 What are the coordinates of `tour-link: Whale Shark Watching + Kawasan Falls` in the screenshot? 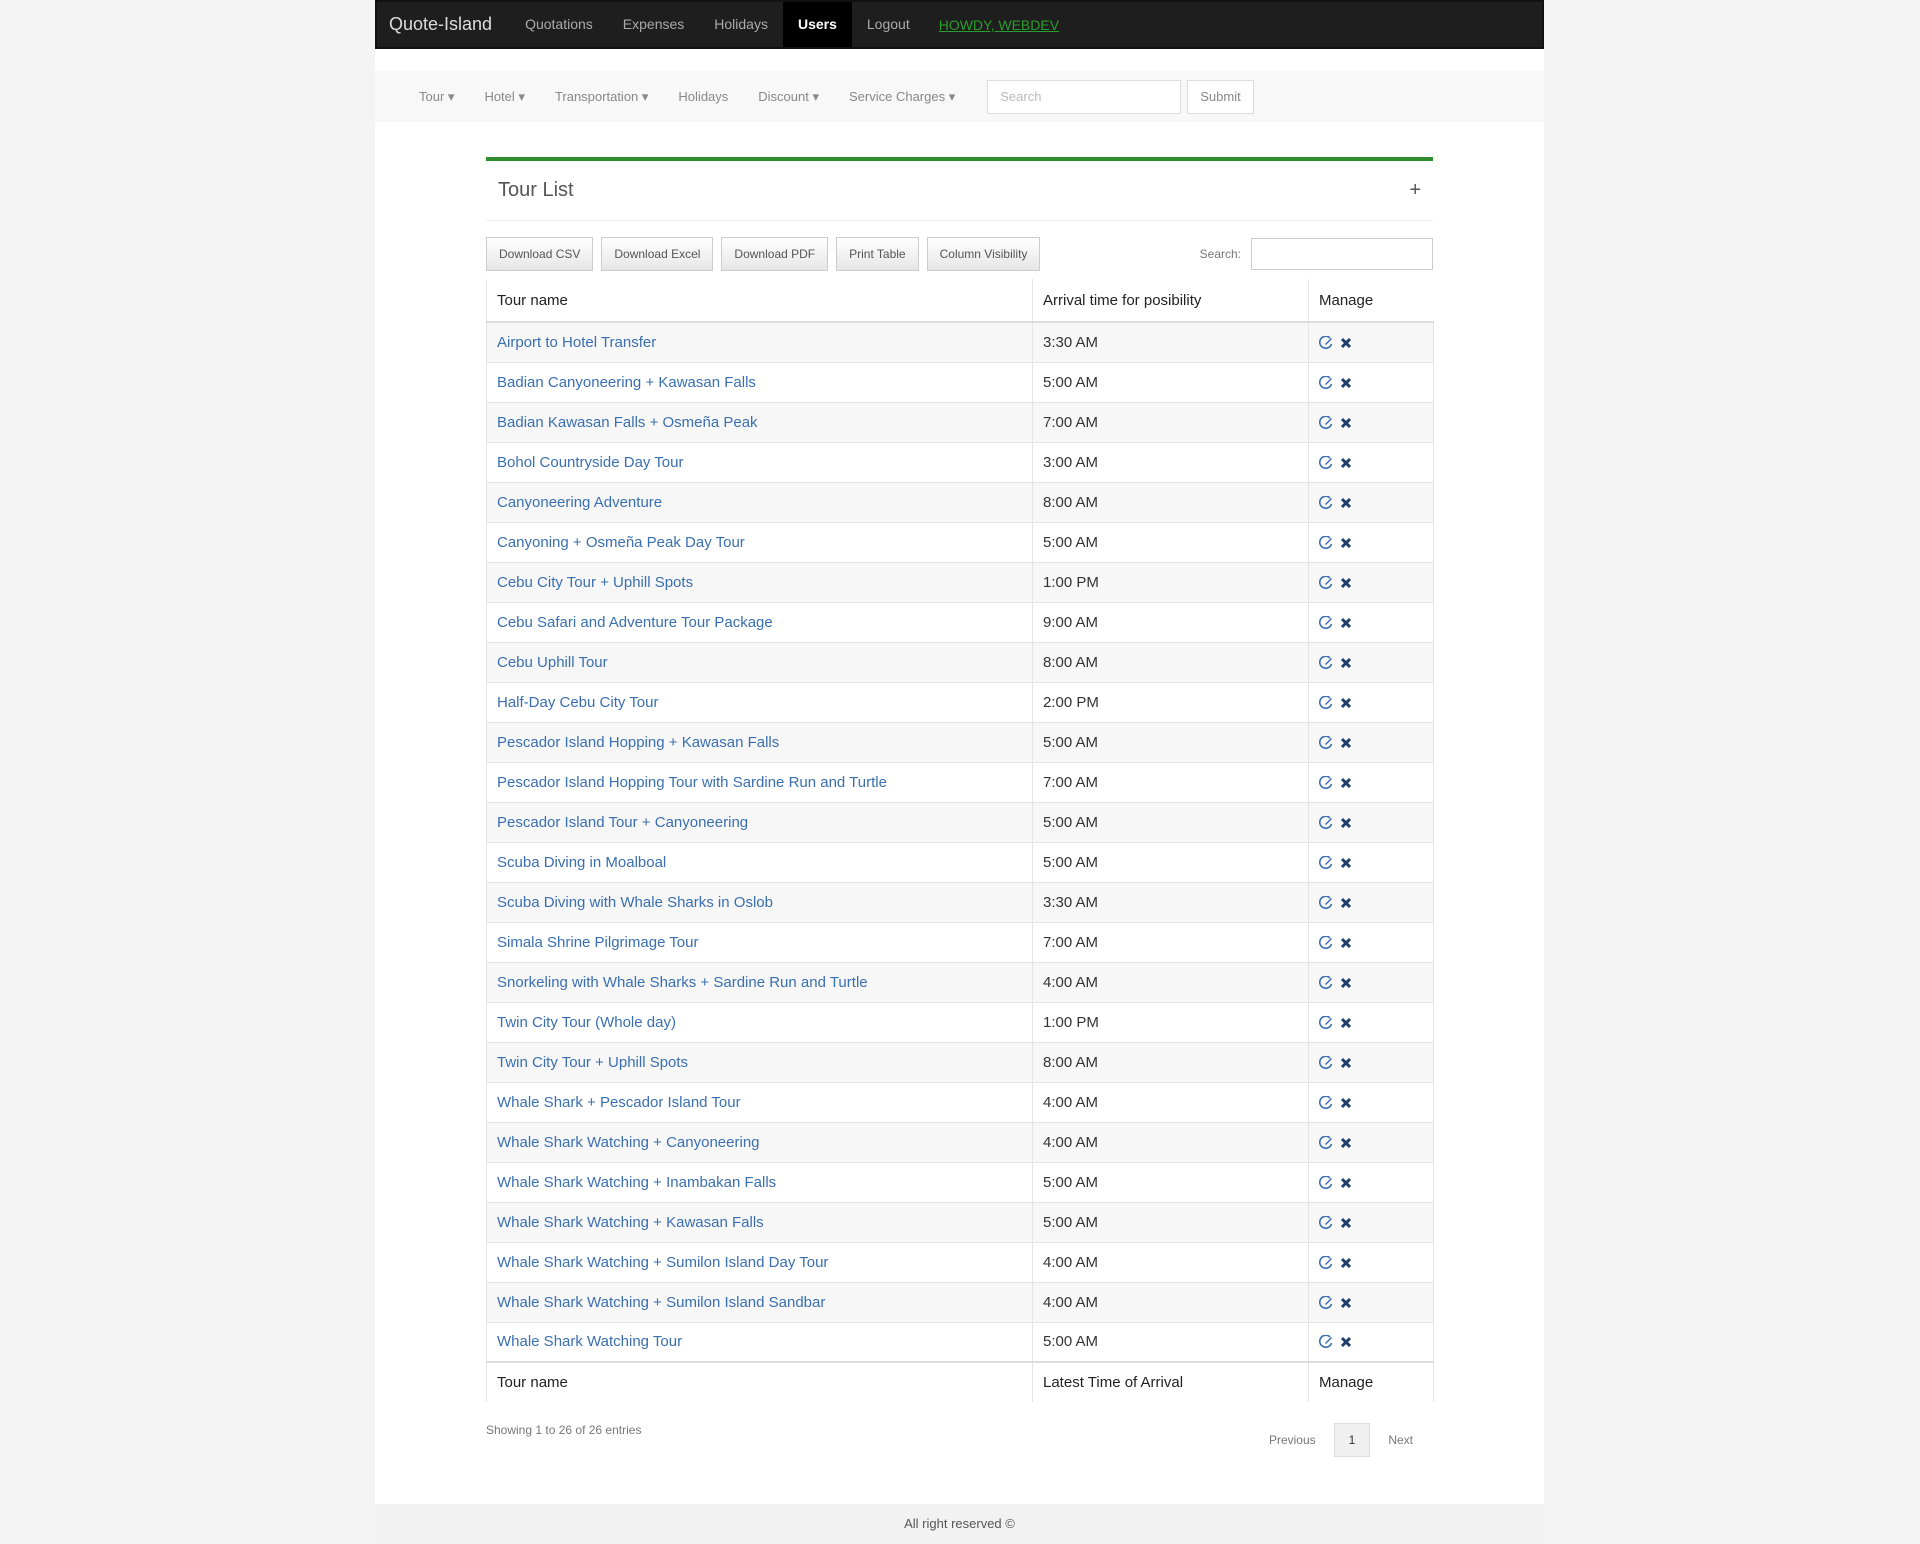 It's located at (630, 1222).